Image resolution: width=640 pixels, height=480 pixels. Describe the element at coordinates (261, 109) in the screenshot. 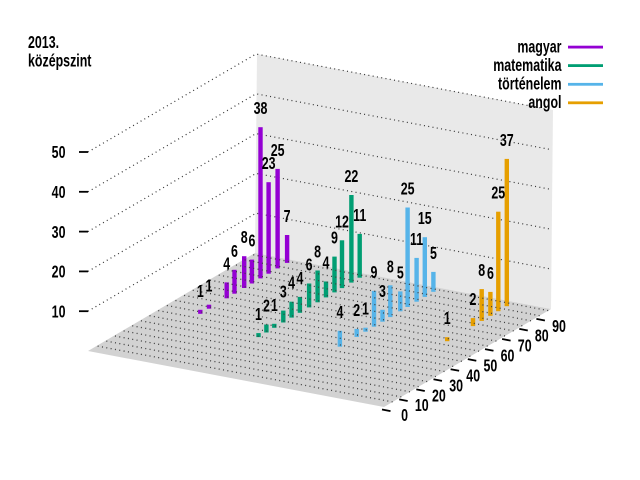

I see `svg-text: 38` at that location.